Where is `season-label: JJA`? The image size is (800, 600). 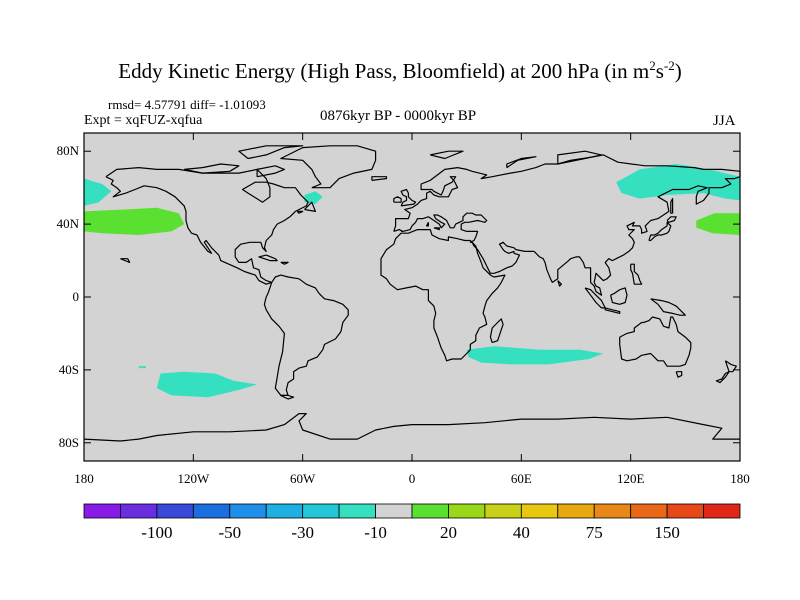 season-label: JJA is located at coordinates (724, 121).